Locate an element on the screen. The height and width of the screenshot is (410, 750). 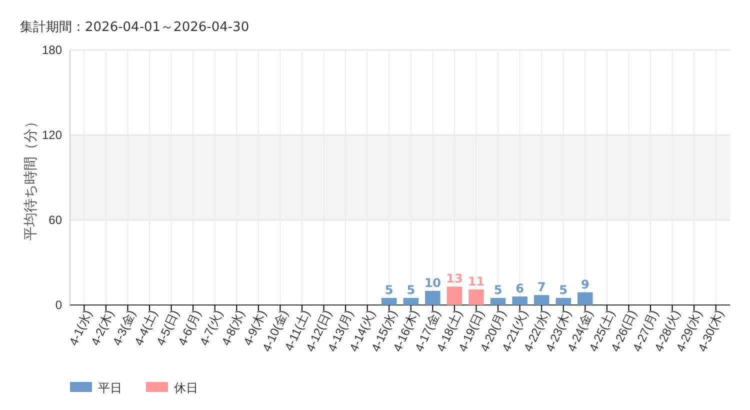
data-label: 10 is located at coordinates (433, 283).